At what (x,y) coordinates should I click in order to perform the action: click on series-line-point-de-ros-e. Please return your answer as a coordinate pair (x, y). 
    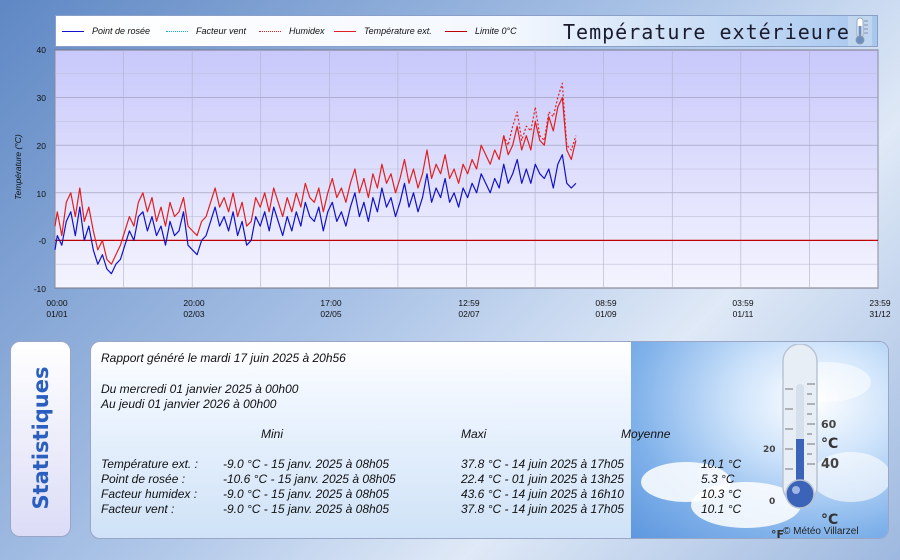
    Looking at the image, I should click on (315, 214).